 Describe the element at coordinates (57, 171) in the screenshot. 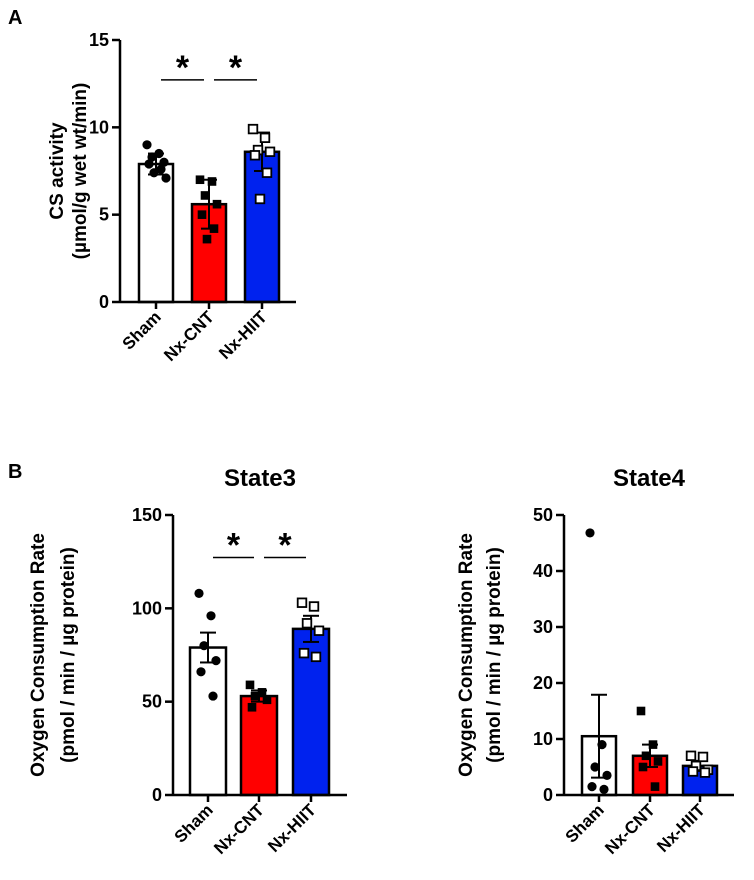

I see `y-axis-label: CS activity` at that location.